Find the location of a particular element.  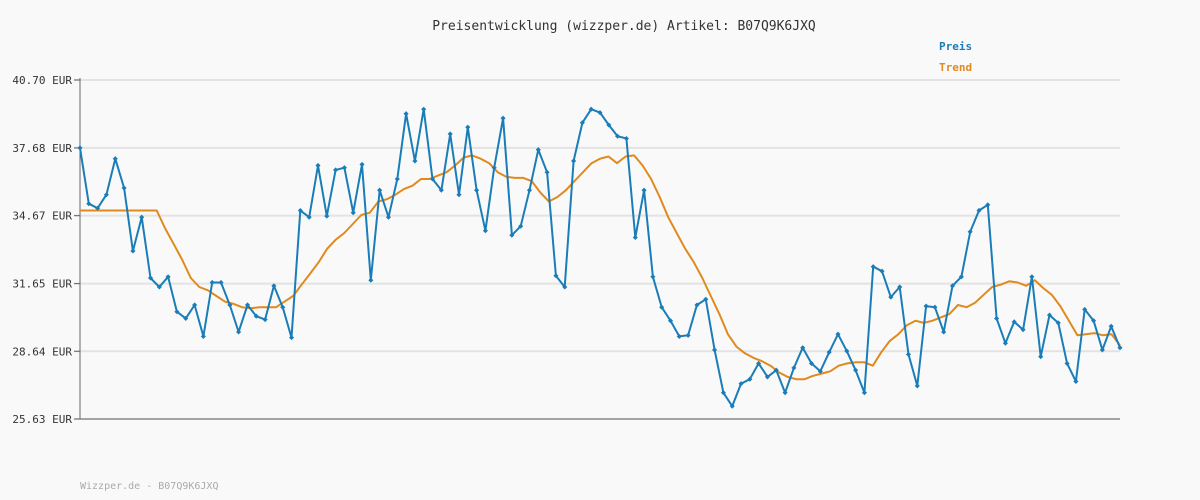

y-tick-label: 28.64 EUR is located at coordinates (42, 351).